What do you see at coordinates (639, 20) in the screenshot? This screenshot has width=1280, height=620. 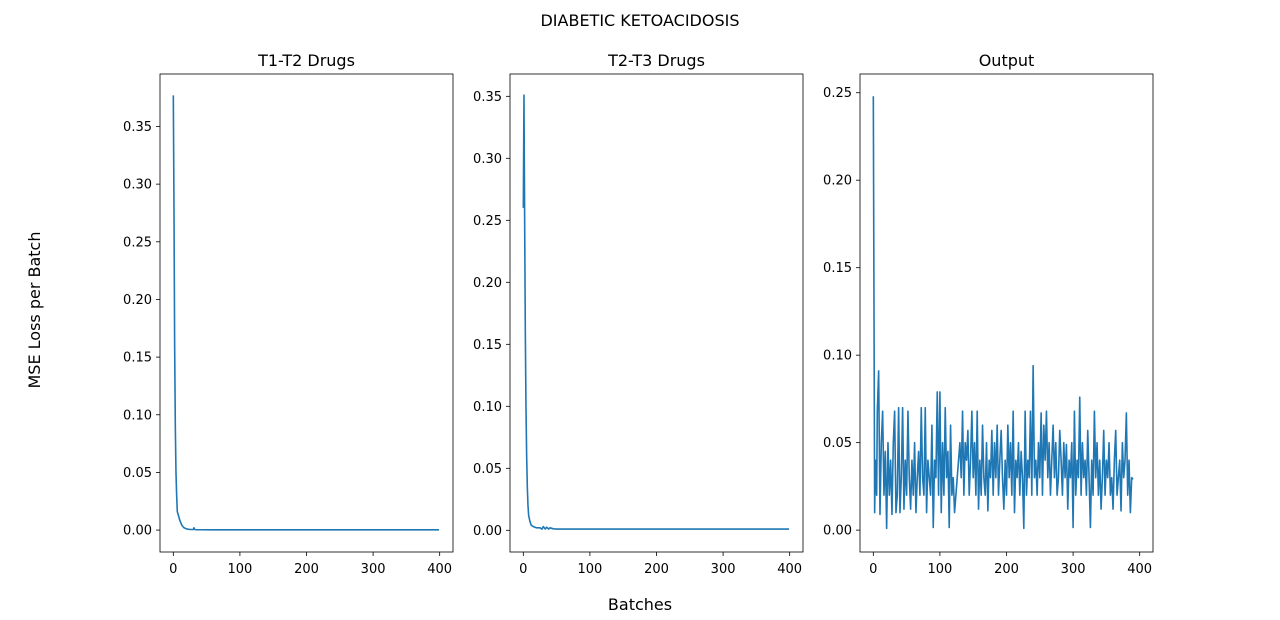 I see `figure-suptitle: DIABETIC KETOACIDOSIS` at bounding box center [639, 20].